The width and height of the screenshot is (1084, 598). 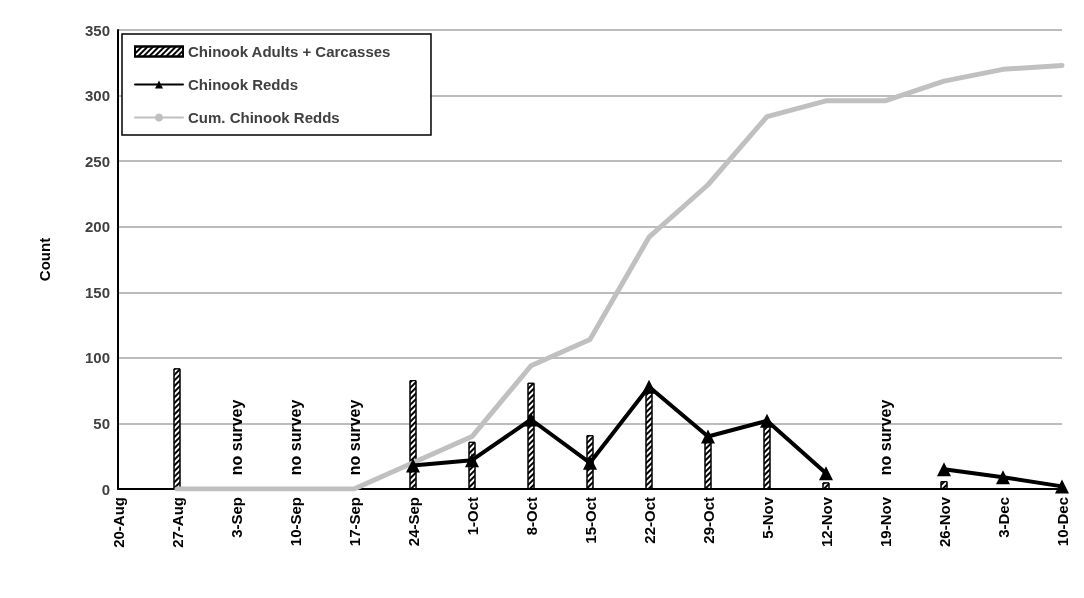 What do you see at coordinates (44, 259) in the screenshot?
I see `y-axis-title: Count` at bounding box center [44, 259].